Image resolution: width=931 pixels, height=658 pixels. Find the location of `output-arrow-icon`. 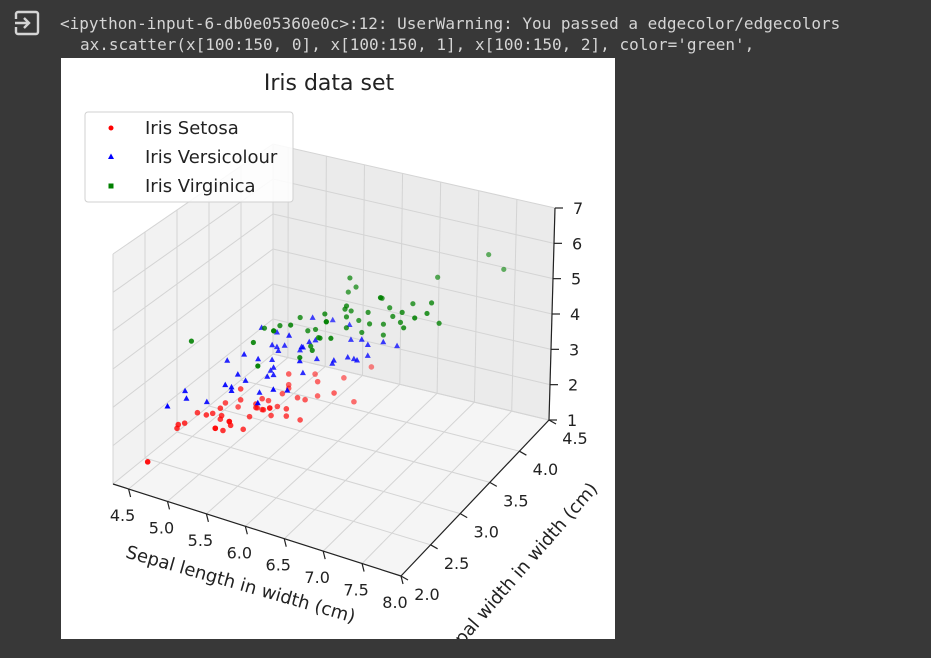

output-arrow-icon is located at coordinates (28, 24).